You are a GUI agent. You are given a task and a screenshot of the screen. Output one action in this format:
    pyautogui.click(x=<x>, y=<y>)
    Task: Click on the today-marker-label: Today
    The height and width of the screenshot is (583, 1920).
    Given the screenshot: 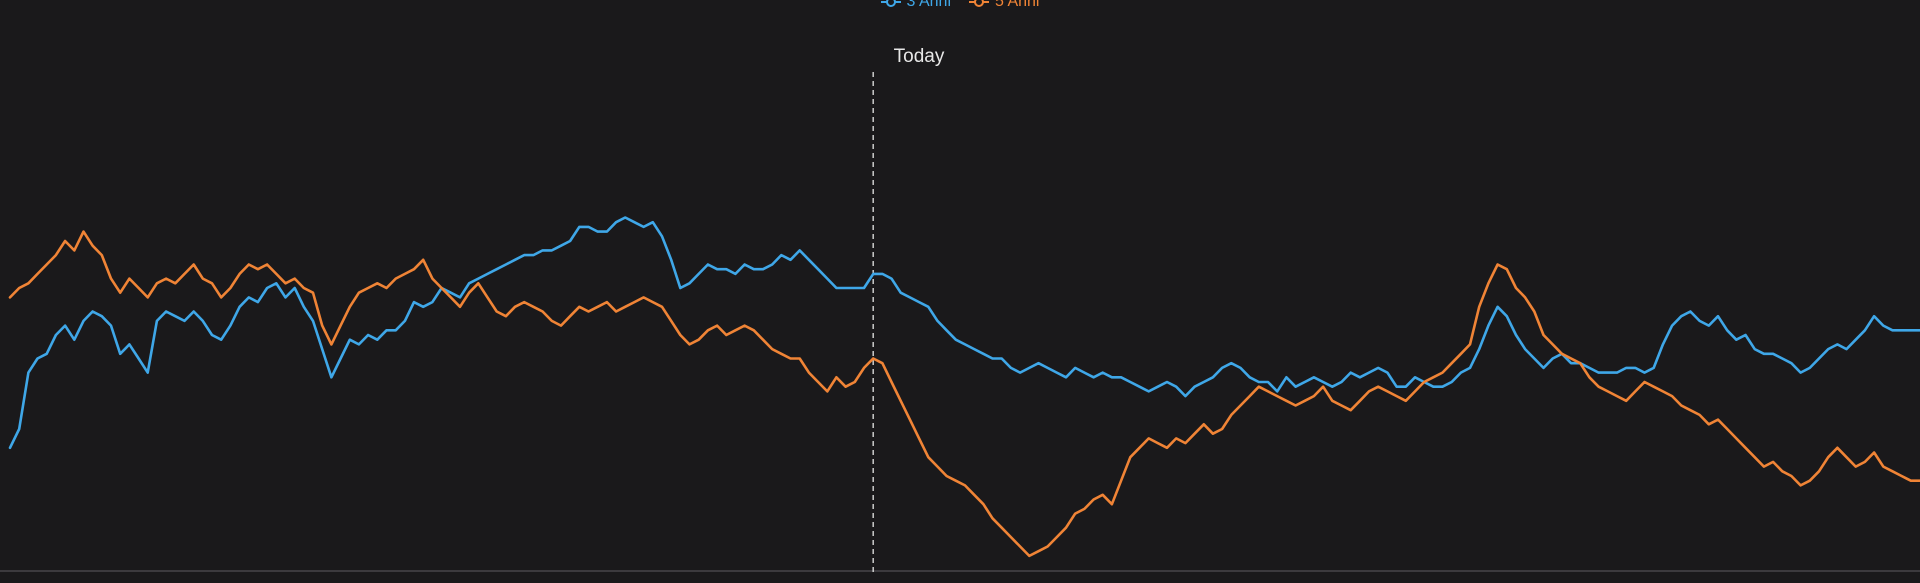 What is the action you would take?
    pyautogui.click(x=919, y=56)
    